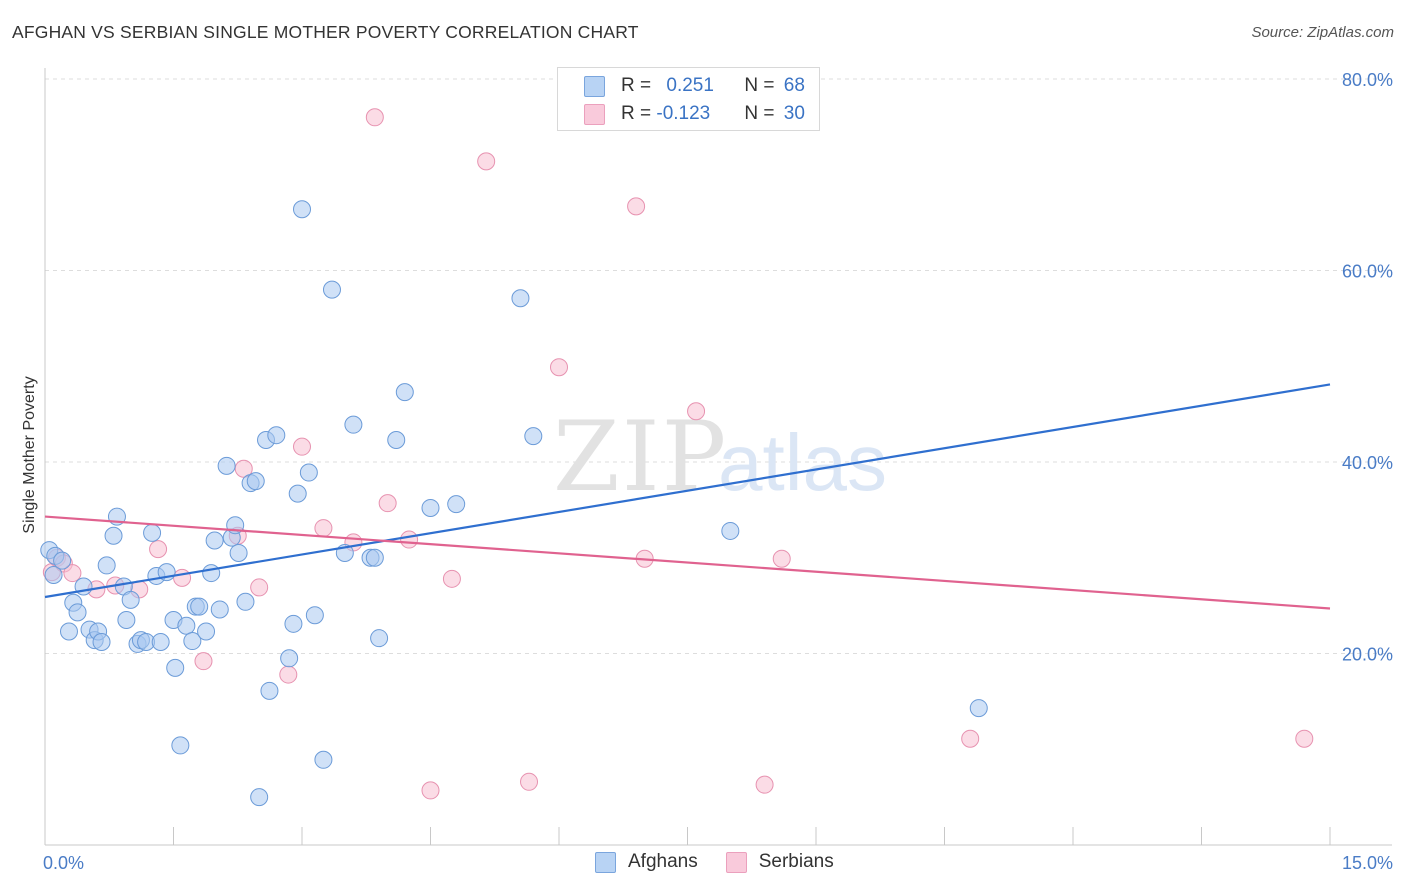  I want to click on legend-n-value-serbians: 30, so click(794, 113).